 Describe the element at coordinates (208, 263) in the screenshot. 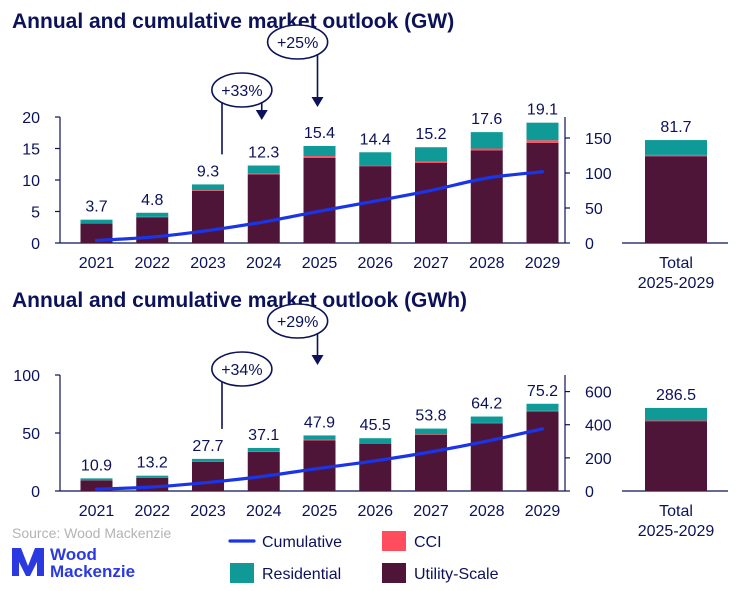

I see `x-tick-label: 2023` at that location.